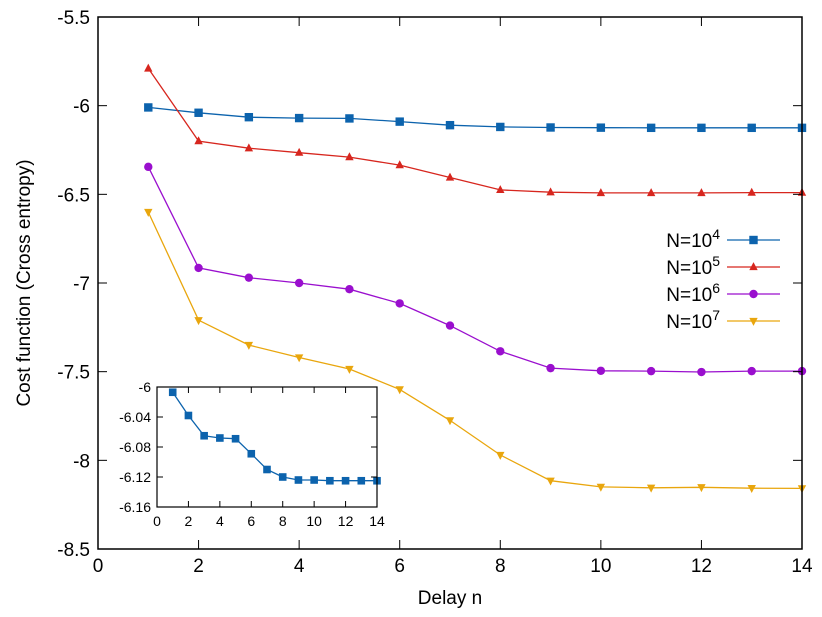  I want to click on legend-label-1: N=104, so click(693, 239).